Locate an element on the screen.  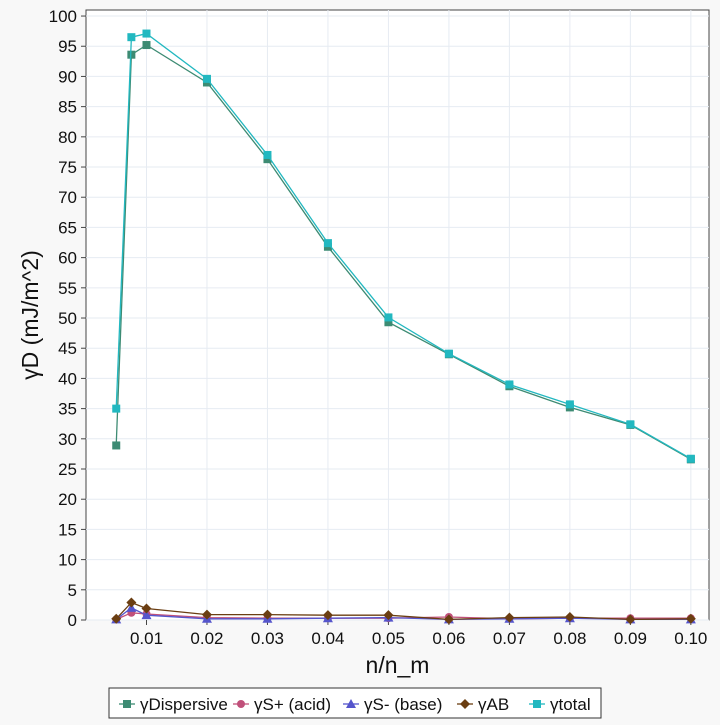
y-tick-label: 50 is located at coordinates (67, 318).